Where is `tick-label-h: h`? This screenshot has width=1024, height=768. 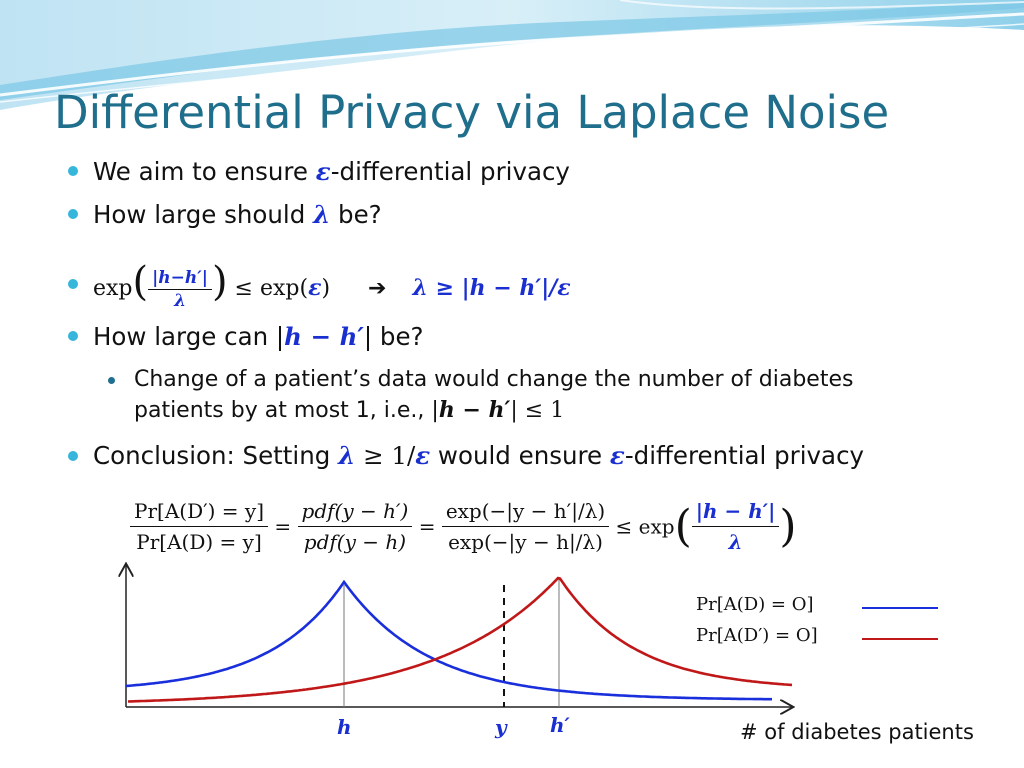 tick-label-h: h is located at coordinates (344, 727).